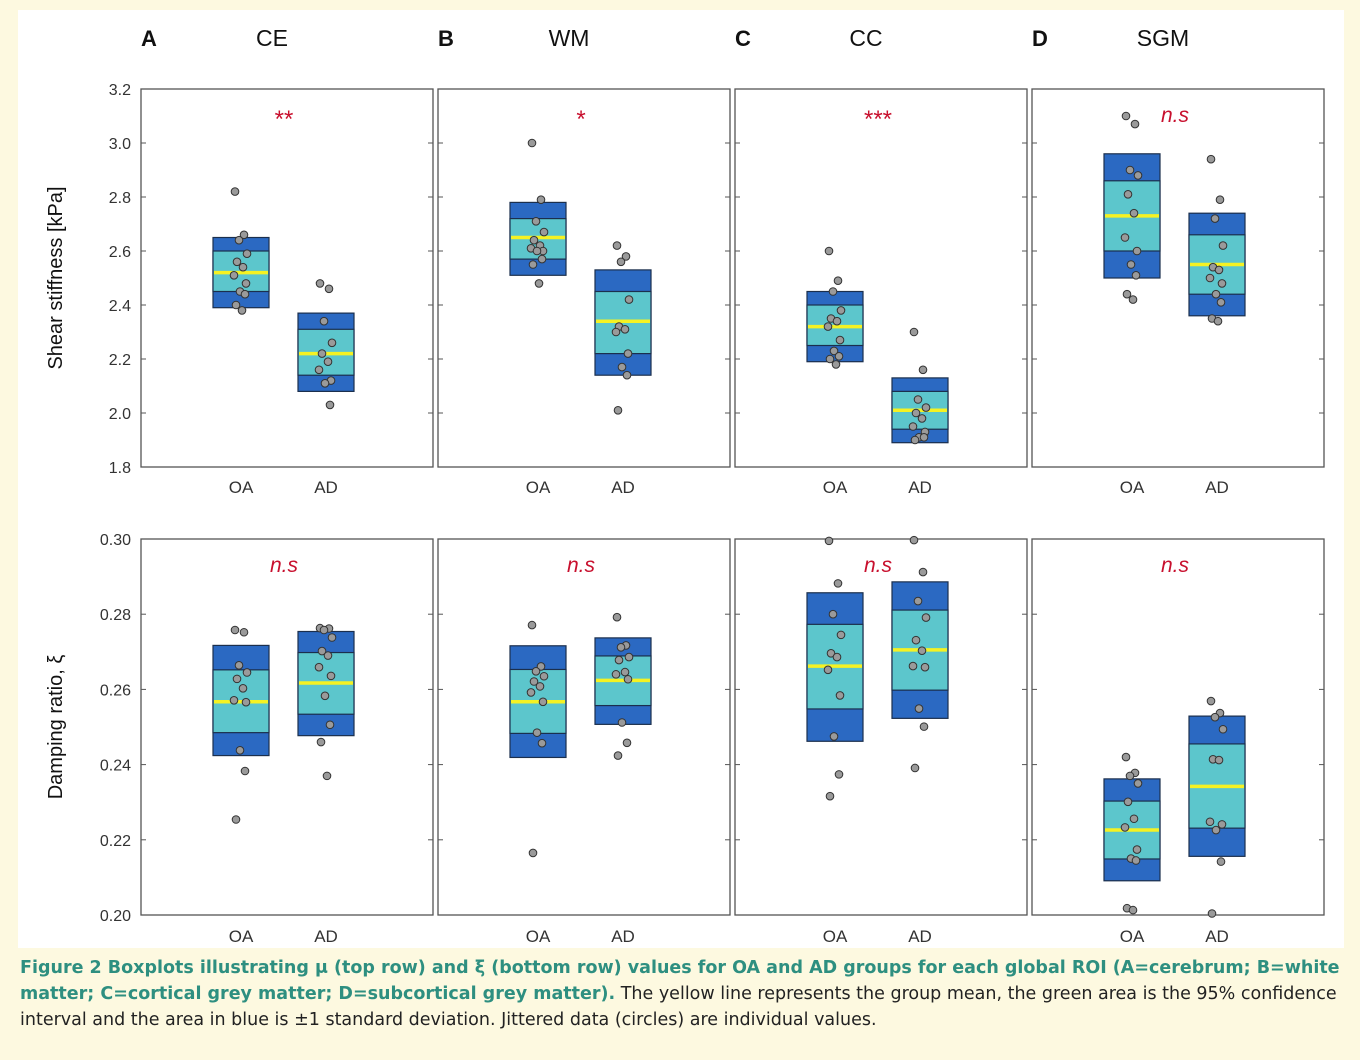 Image resolution: width=1360 pixels, height=1060 pixels. Describe the element at coordinates (115, 916) in the screenshot. I see `y-tick-label: 0.20` at that location.